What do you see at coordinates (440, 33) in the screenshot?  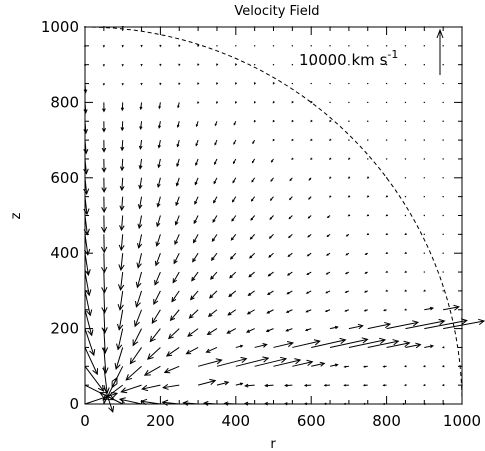 I see `reference-arrow-head` at bounding box center [440, 33].